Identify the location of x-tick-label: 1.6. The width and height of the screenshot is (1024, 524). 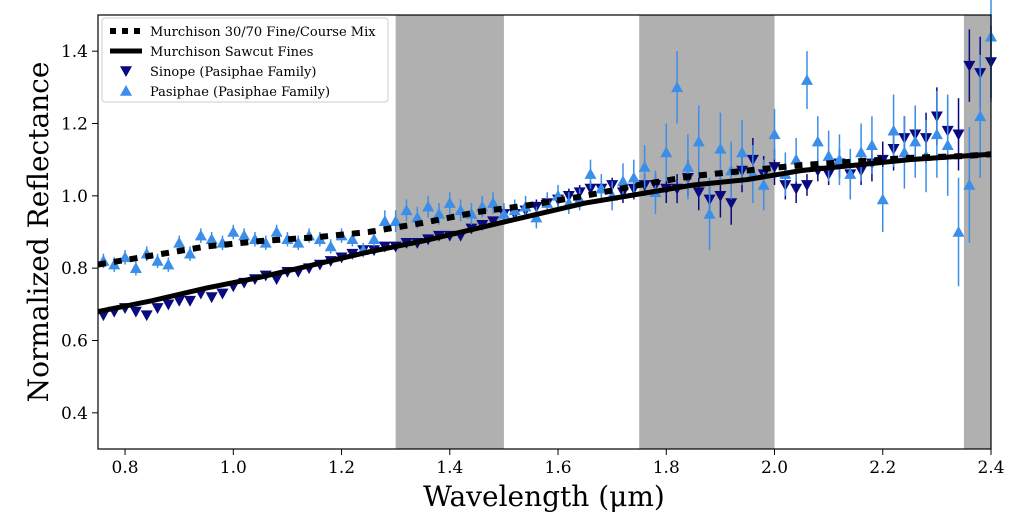
(558, 468).